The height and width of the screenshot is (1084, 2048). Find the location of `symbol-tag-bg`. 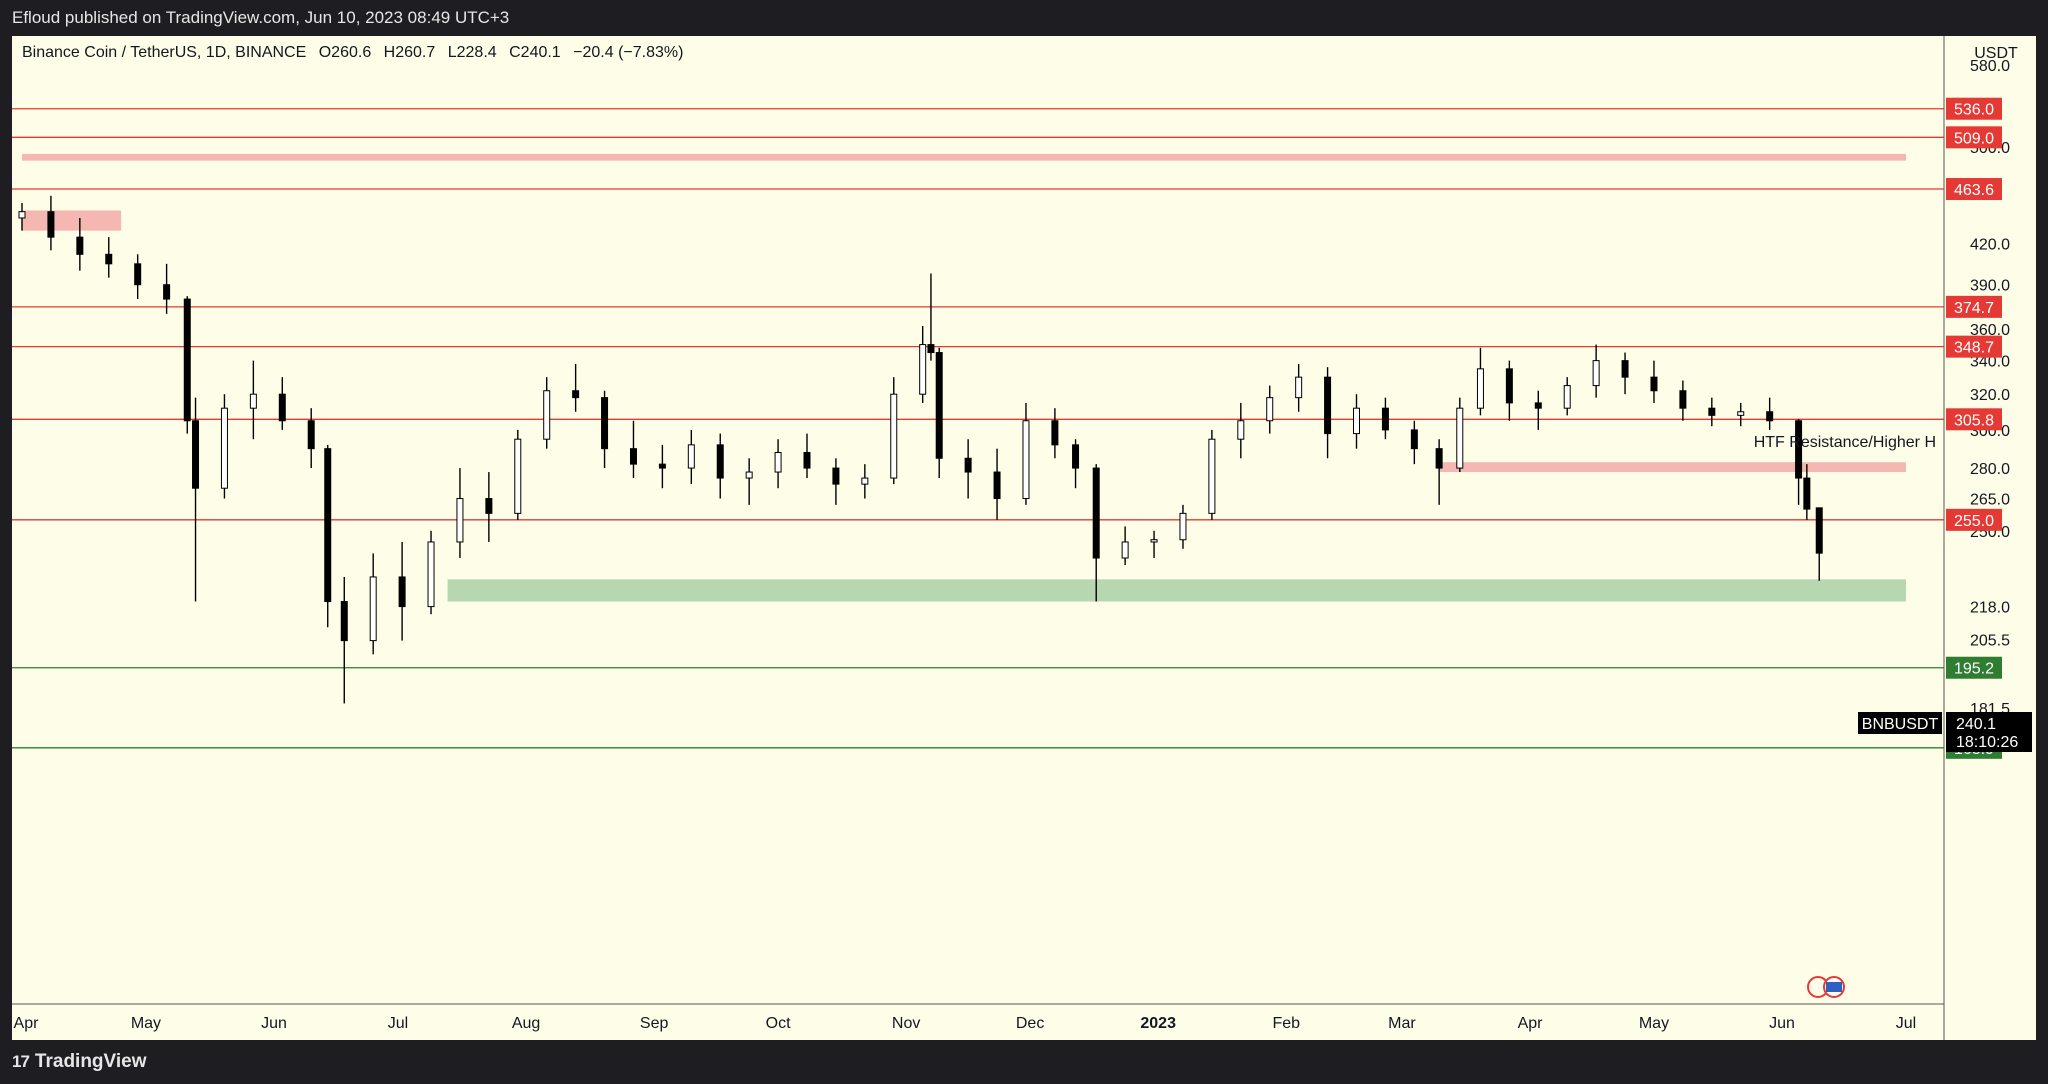

symbol-tag-bg is located at coordinates (1900, 723).